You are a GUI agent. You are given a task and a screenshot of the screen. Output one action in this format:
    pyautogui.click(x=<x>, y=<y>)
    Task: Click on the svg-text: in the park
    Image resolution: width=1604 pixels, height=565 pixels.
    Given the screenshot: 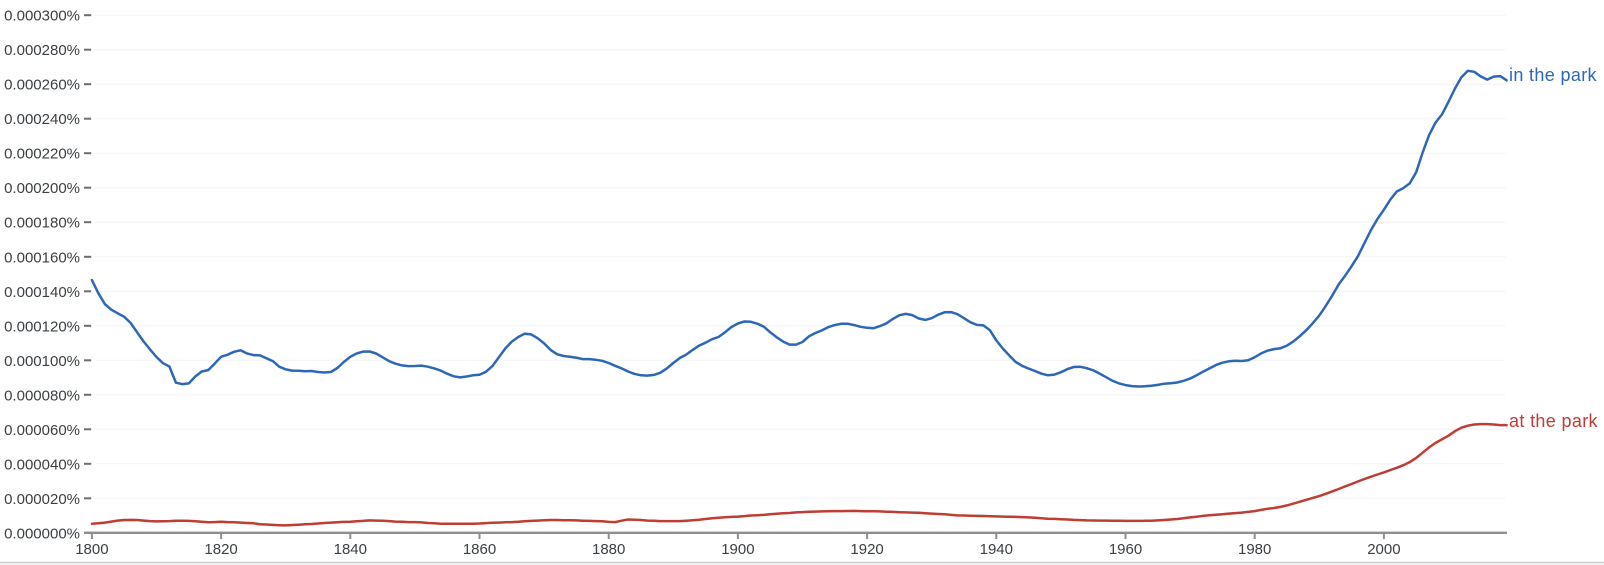 What is the action you would take?
    pyautogui.click(x=1553, y=75)
    